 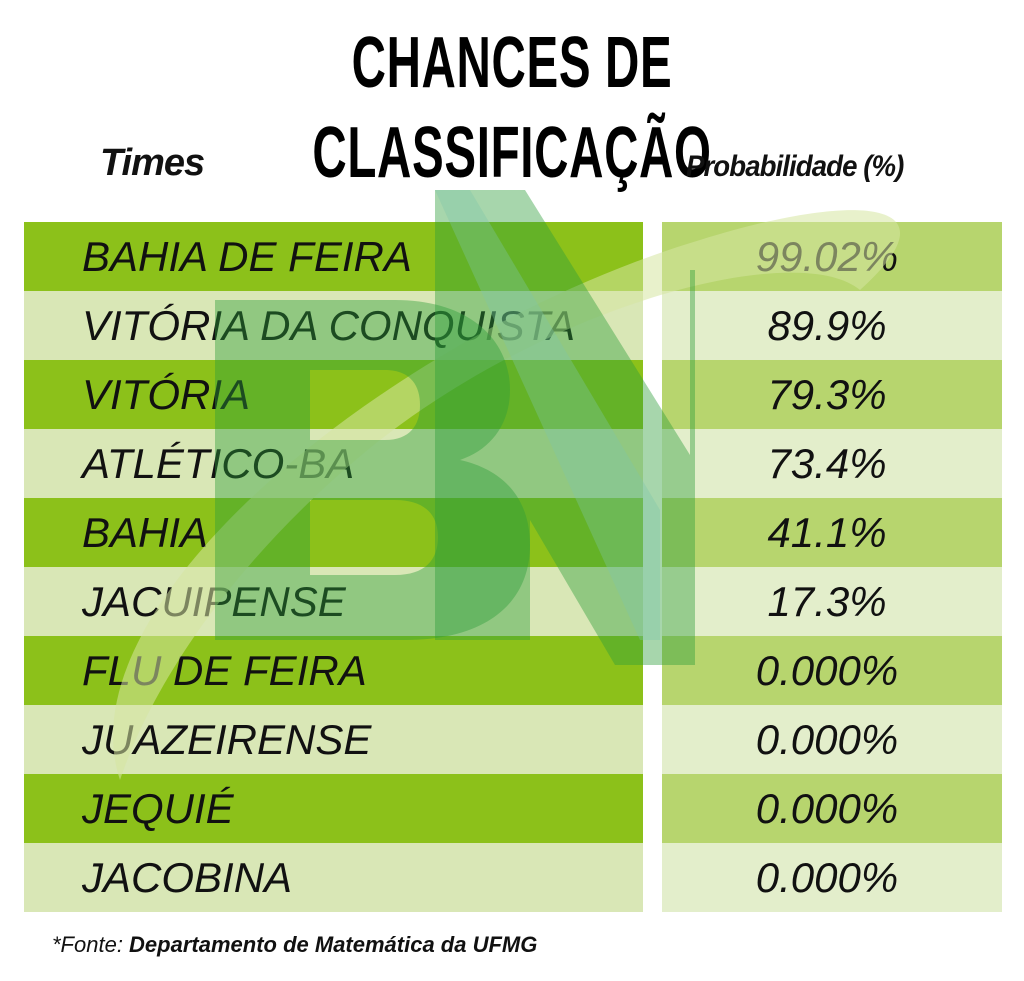 I want to click on team-cell: BAHIA DE FEIRA, so click(x=333, y=256).